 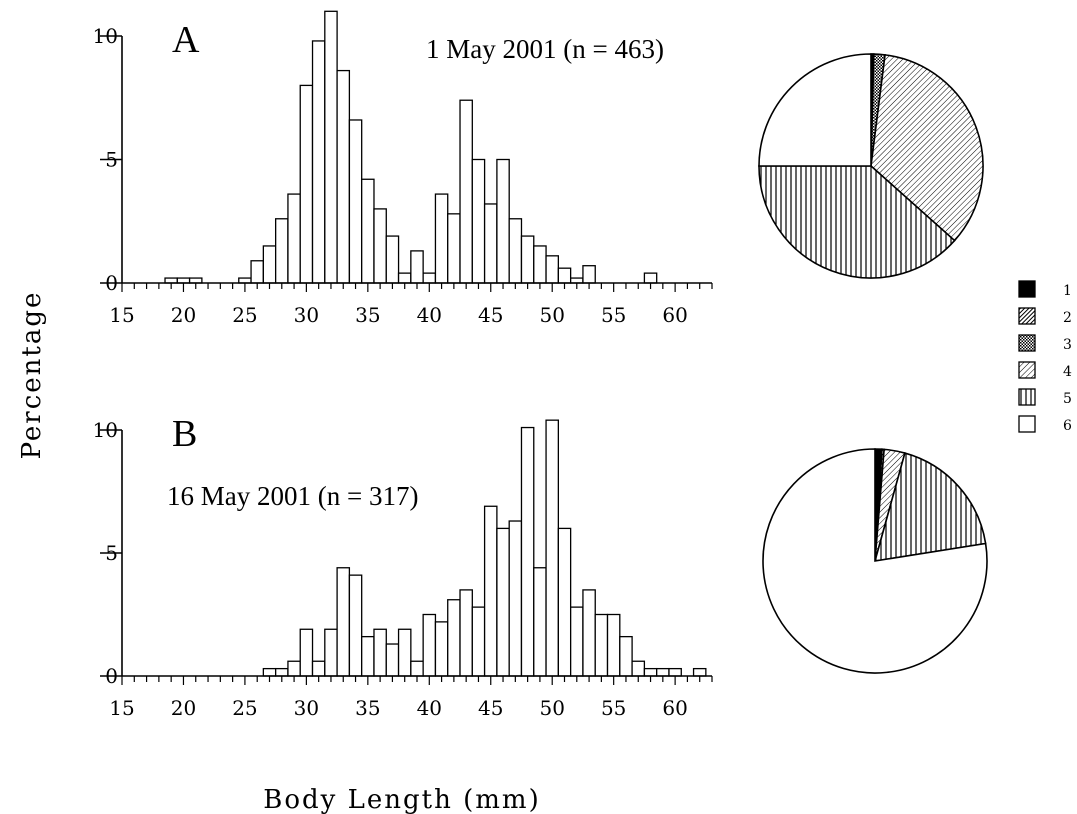 I want to click on pie-chart-b, so click(x=875, y=561).